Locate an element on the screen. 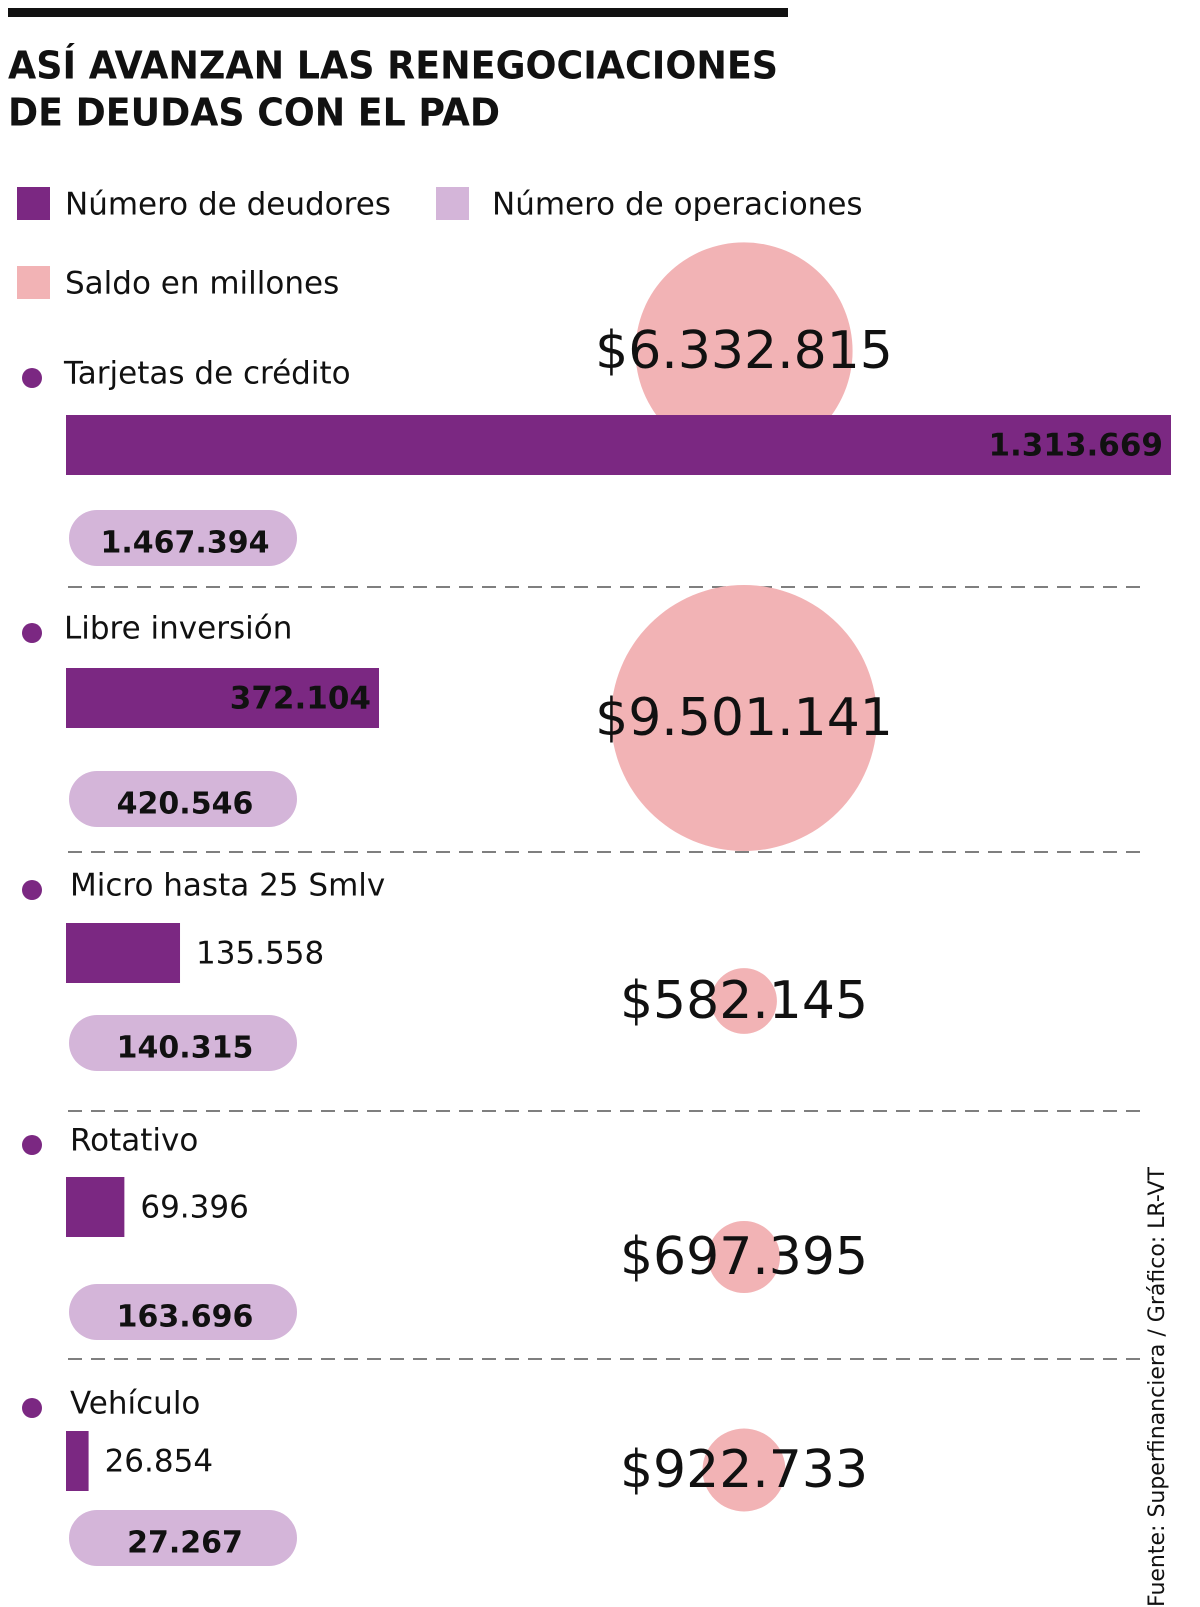 This screenshot has width=1200, height=1607. operations-label: 420.546 is located at coordinates (185, 804).